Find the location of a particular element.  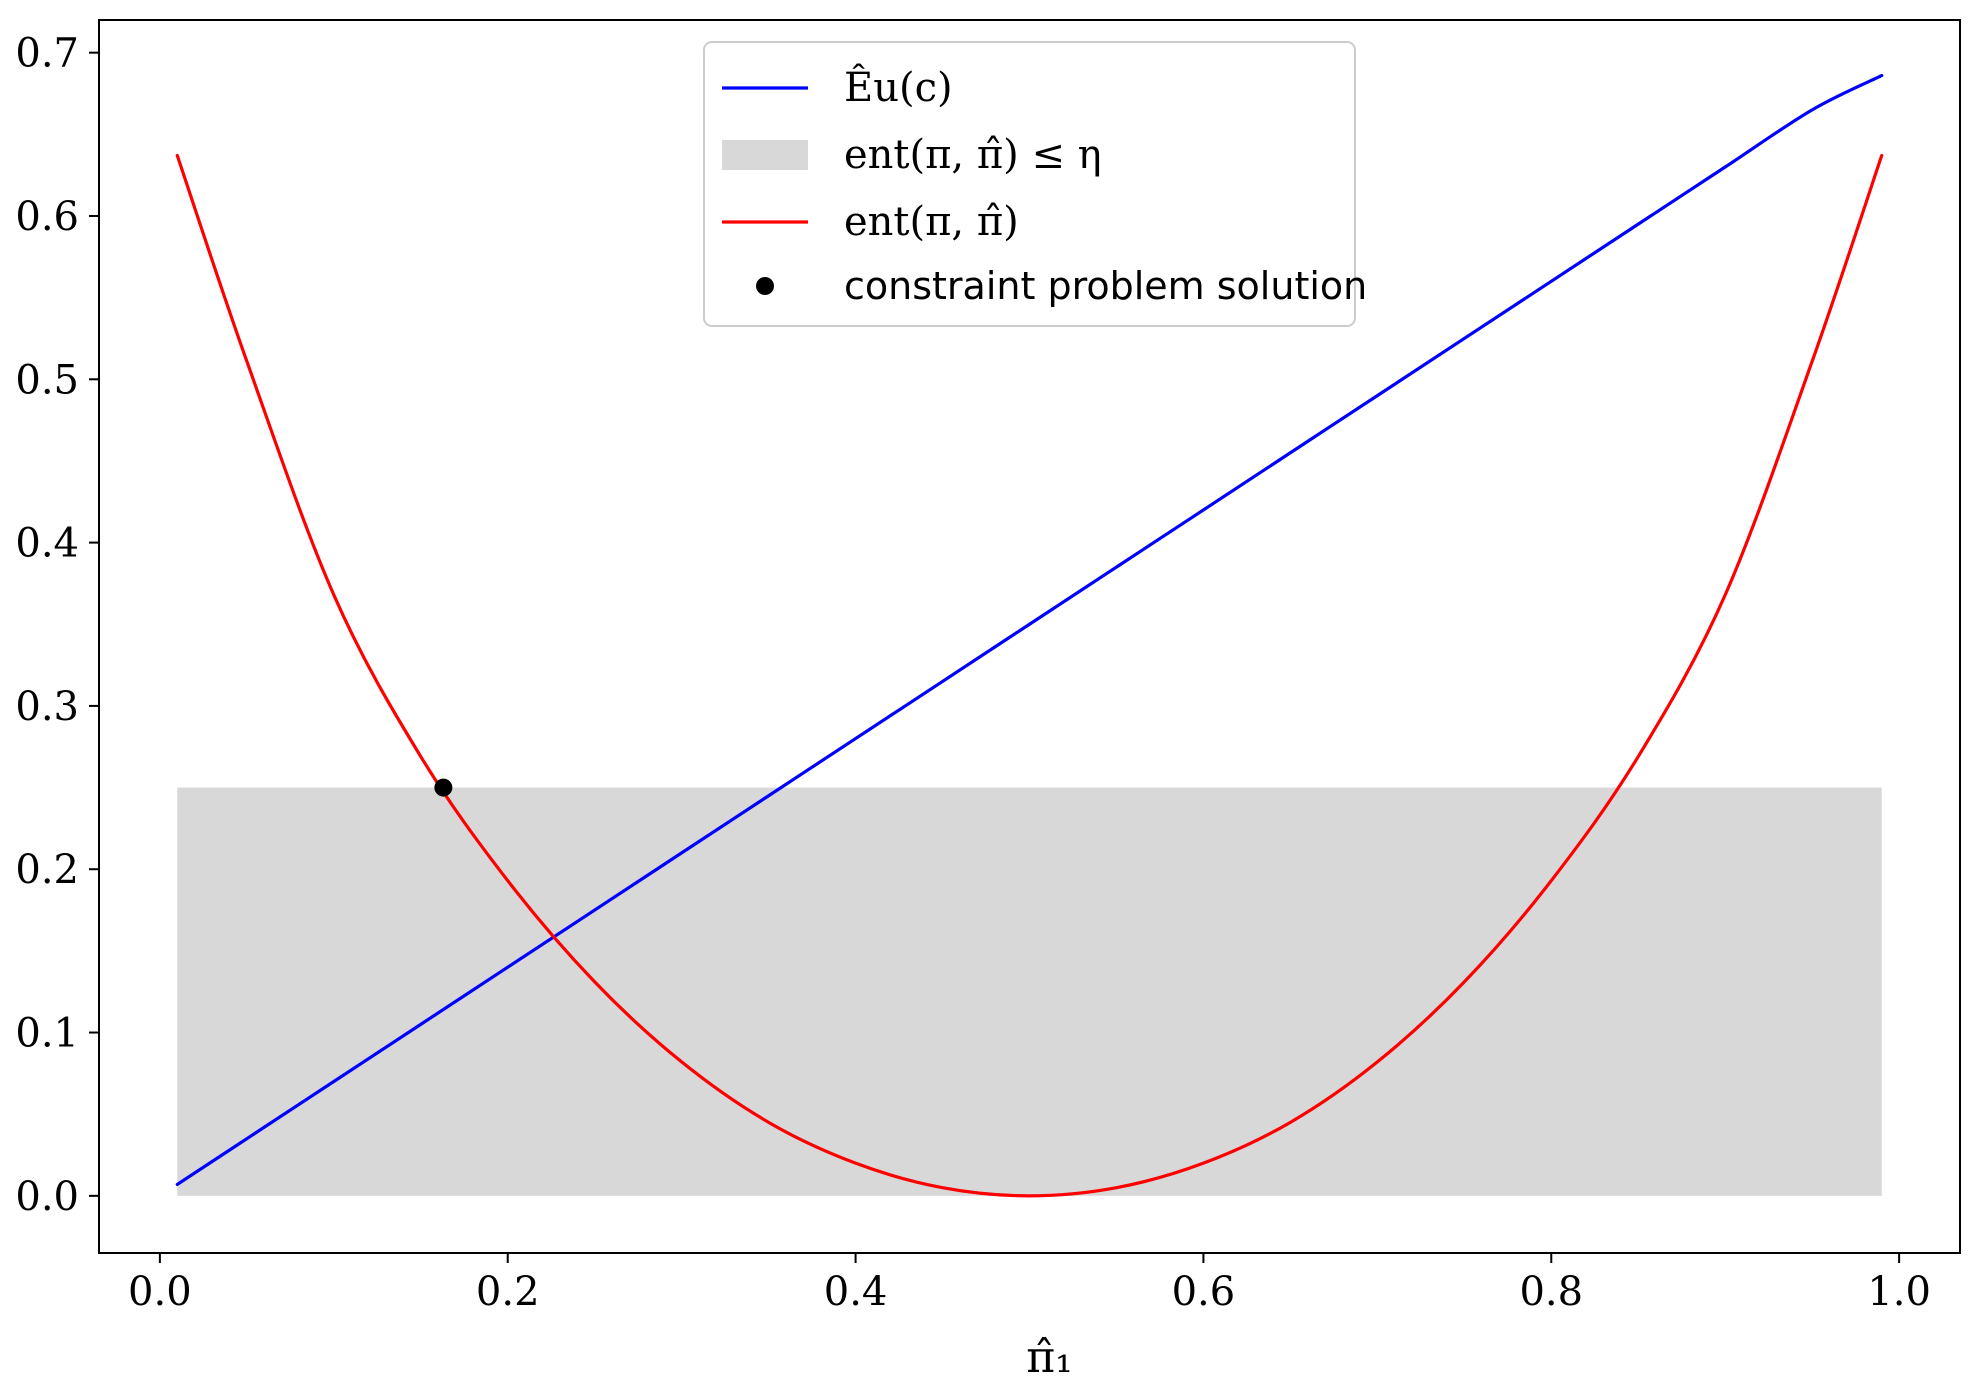

x-tick-label: 0.2 is located at coordinates (508, 1292).